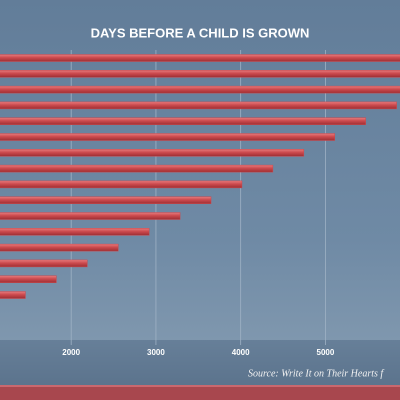  I want to click on x-tick-label: 5000, so click(326, 352).